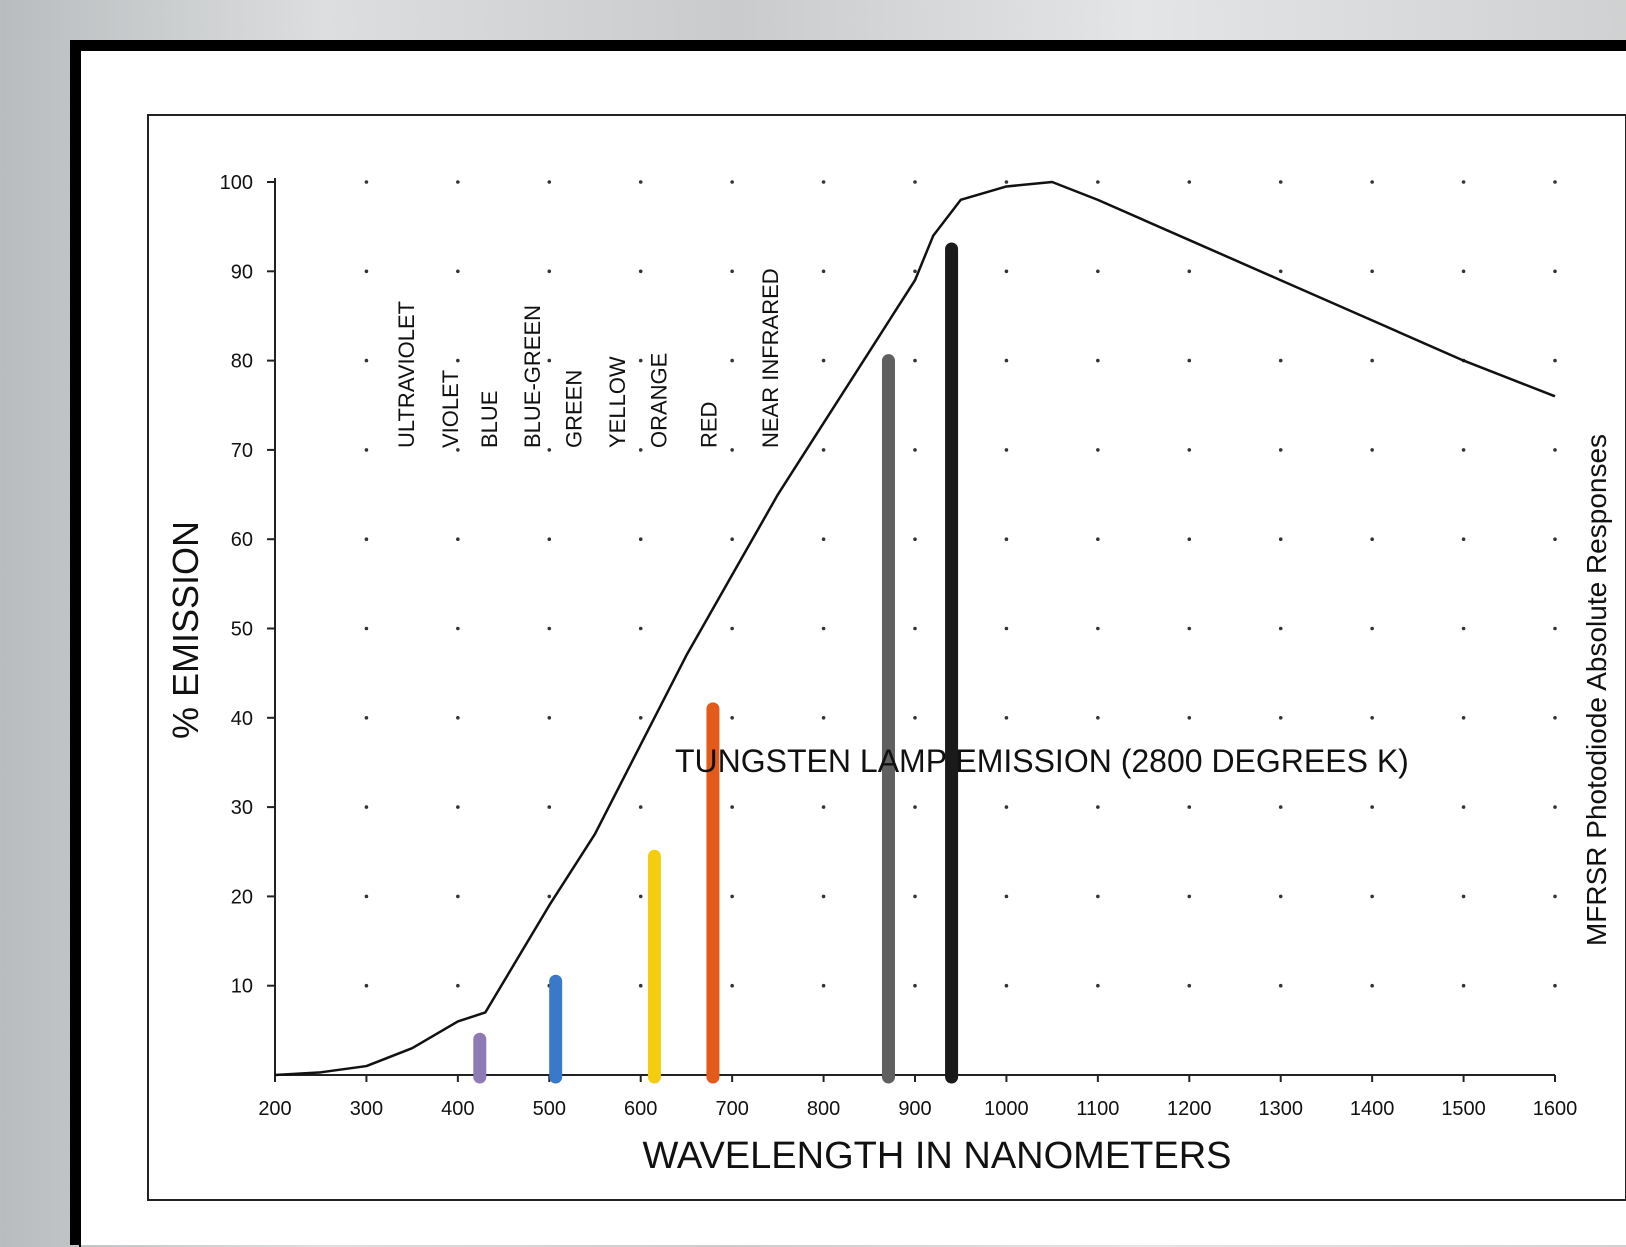 The image size is (1626, 1247). I want to click on x-tick-label: 700, so click(731, 1109).